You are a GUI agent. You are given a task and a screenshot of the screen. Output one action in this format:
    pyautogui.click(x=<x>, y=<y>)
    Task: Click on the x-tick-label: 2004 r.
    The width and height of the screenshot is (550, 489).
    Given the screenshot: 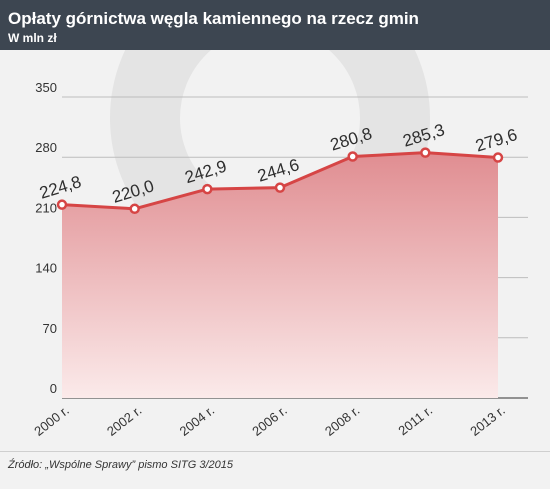 What is the action you would take?
    pyautogui.click(x=197, y=421)
    